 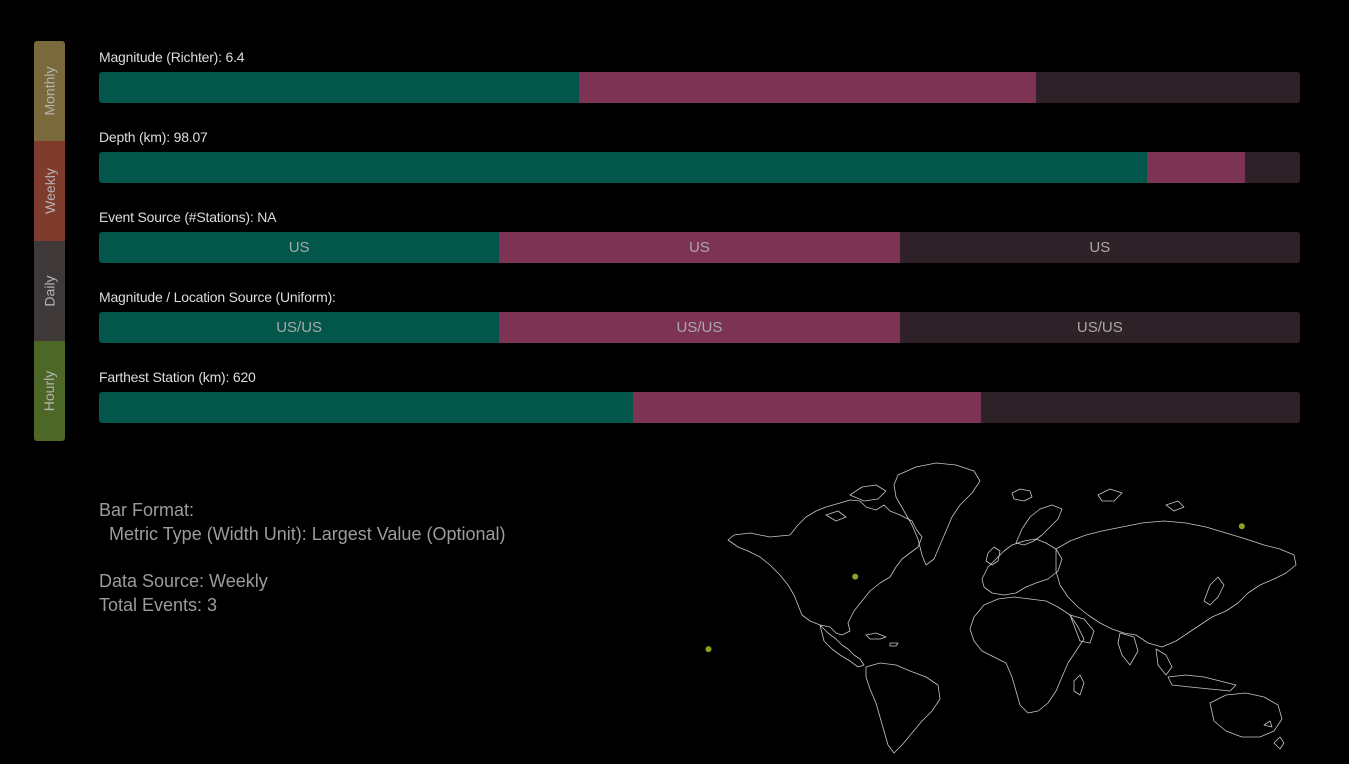 What do you see at coordinates (153, 137) in the screenshot?
I see `metric-label: Depth (km): 98.07` at bounding box center [153, 137].